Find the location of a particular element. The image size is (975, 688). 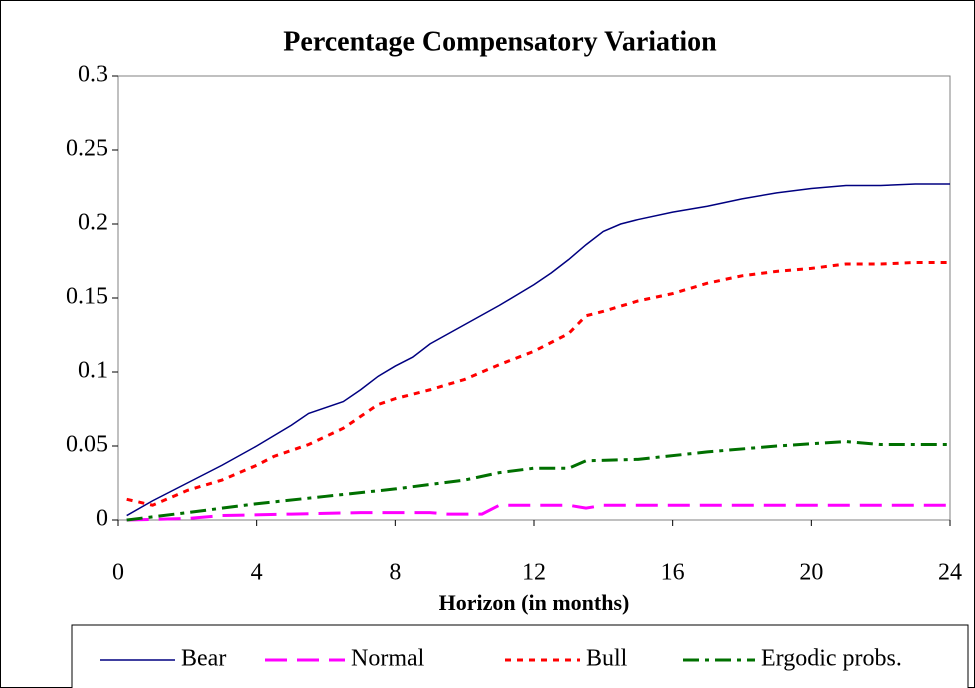

x-tick-label: 0 is located at coordinates (118, 573).